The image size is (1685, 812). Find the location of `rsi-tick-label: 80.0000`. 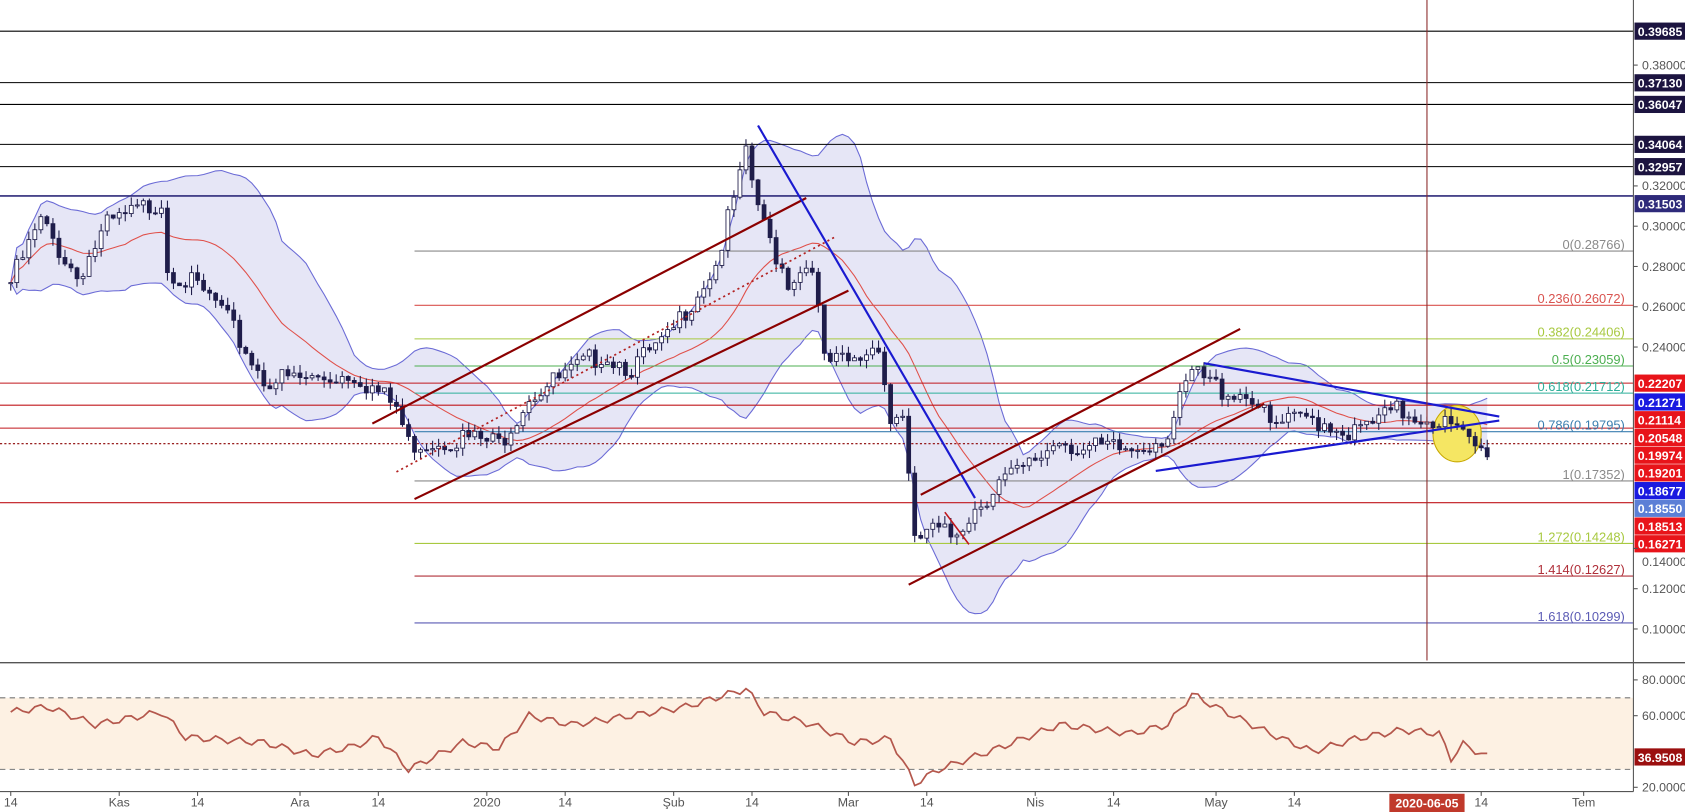

rsi-tick-label: 80.0000 is located at coordinates (1663, 680).